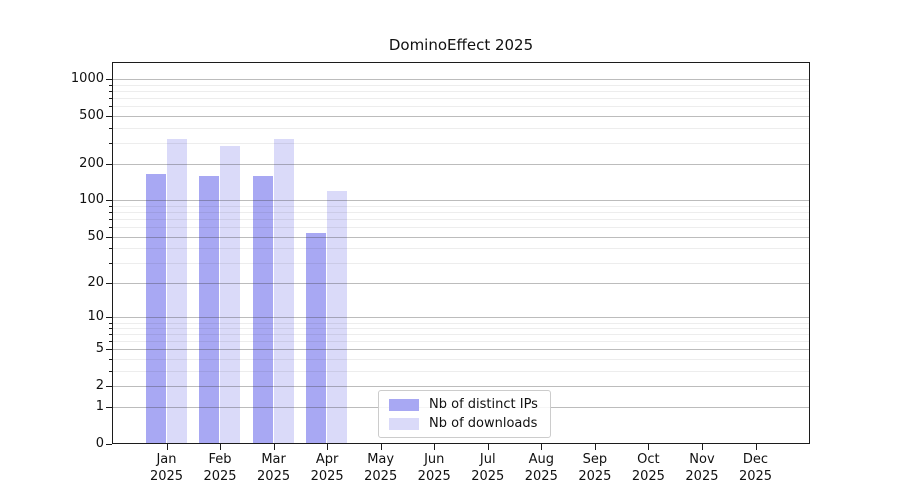  I want to click on x-tick-label: Feb 2025, so click(220, 468).